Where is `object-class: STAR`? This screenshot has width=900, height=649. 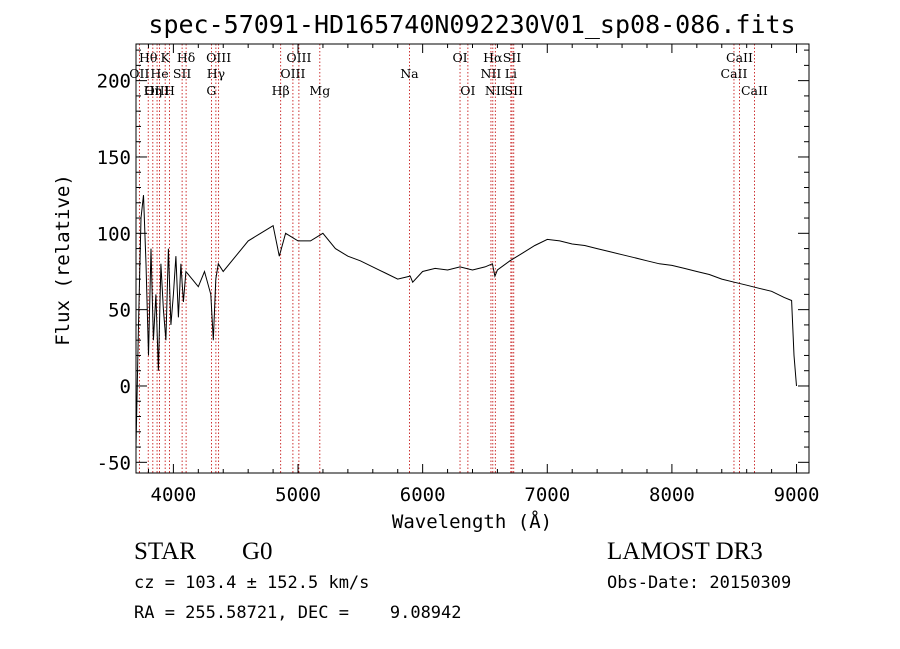
object-class: STAR is located at coordinates (165, 551).